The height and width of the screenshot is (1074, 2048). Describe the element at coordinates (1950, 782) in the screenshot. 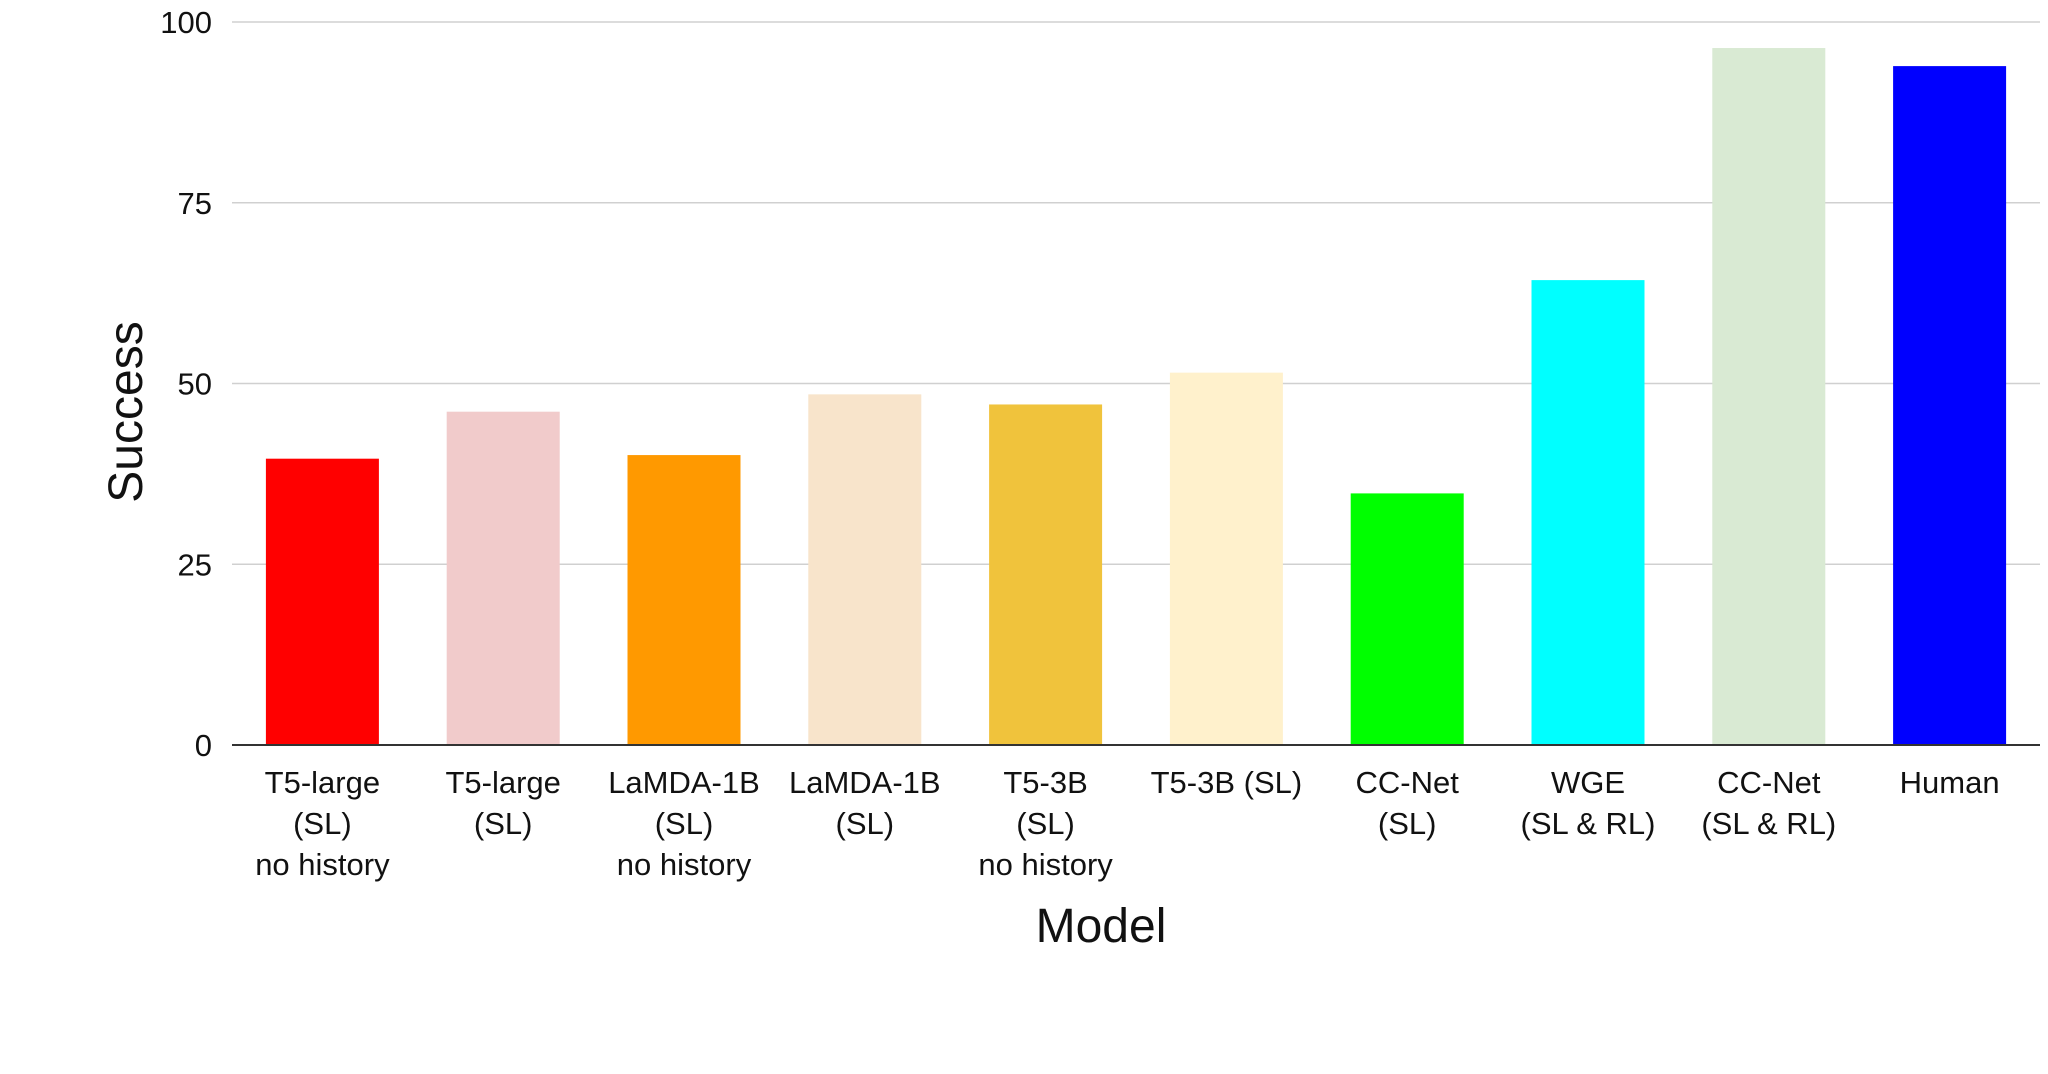

I see `x-tick-label: Human` at that location.